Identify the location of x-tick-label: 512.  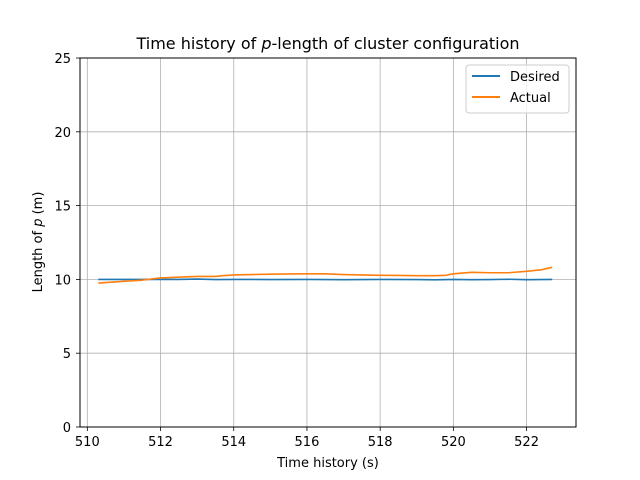
(160, 442).